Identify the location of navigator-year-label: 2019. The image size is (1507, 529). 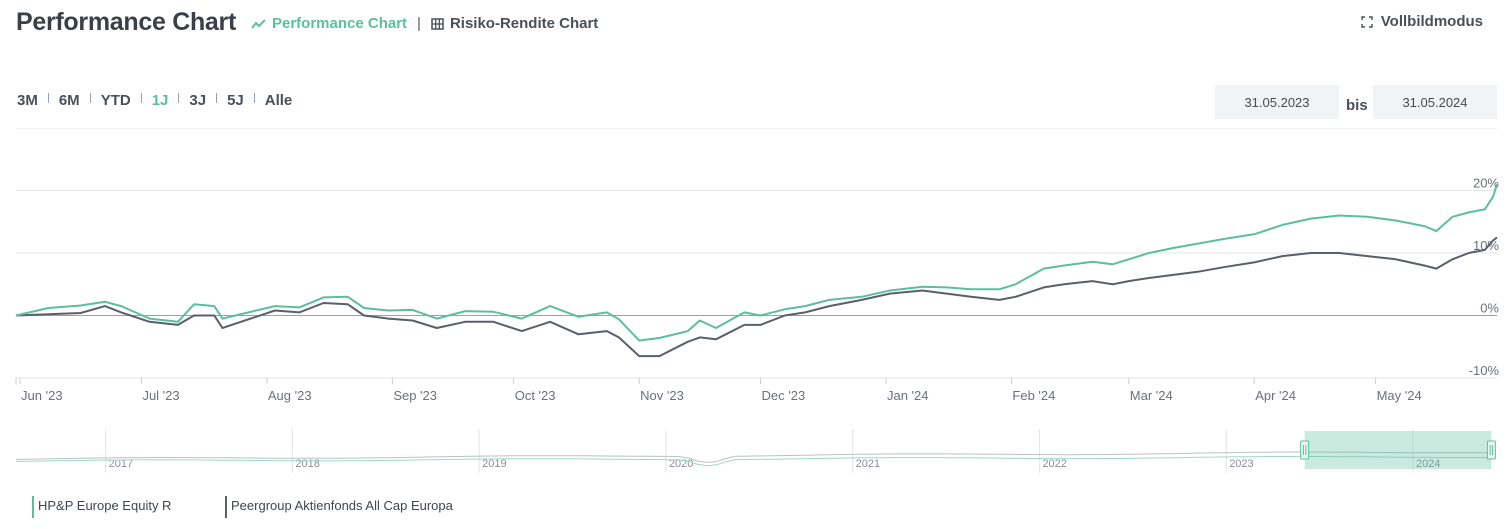
(494, 464).